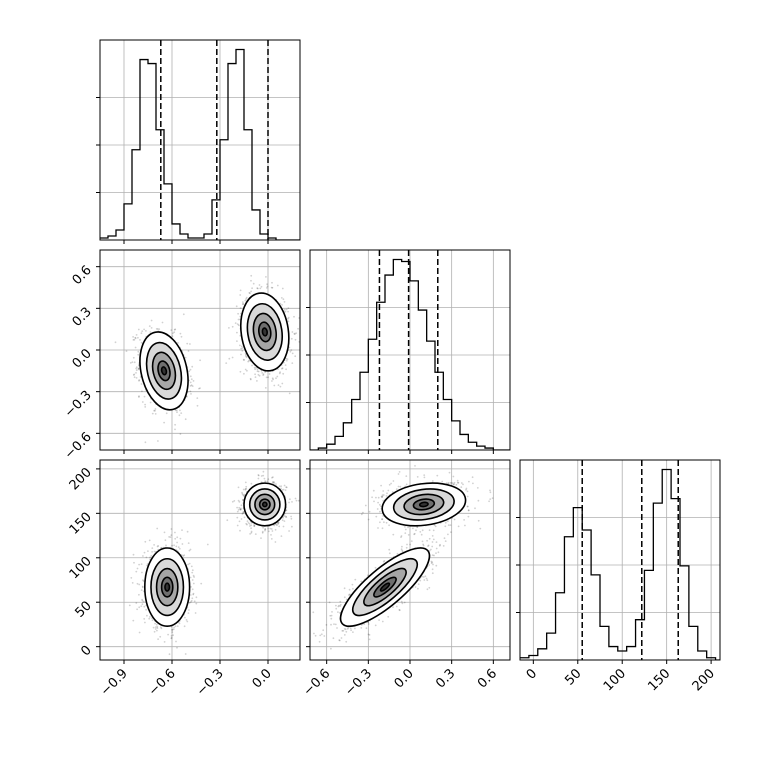 The width and height of the screenshot is (760, 760). What do you see at coordinates (210, 682) in the screenshot?
I see `x-tick-label: −0.3` at bounding box center [210, 682].